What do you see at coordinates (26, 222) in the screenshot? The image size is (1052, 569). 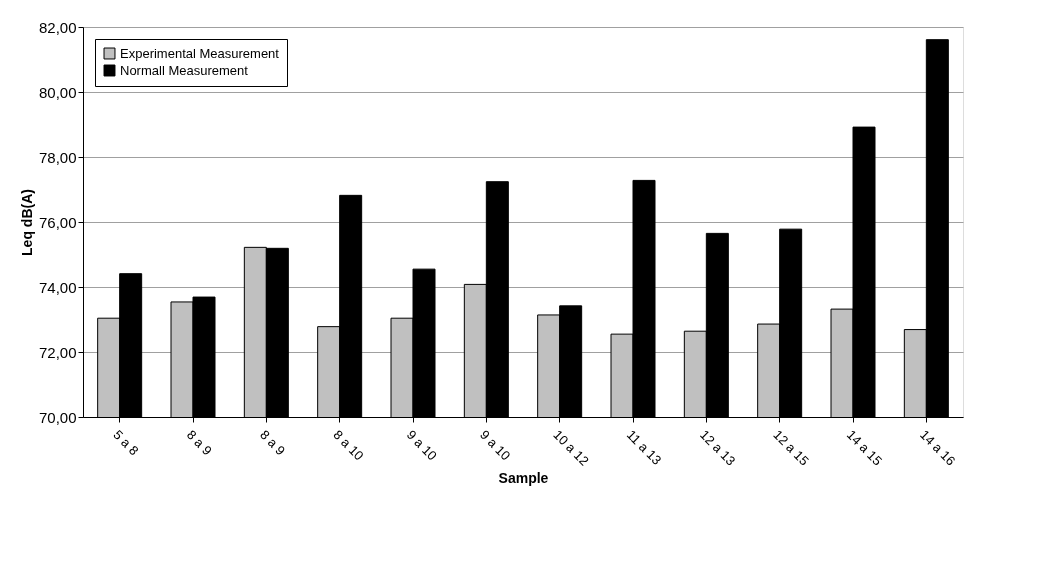 I see `y-axis-title: Leq dB(A)` at bounding box center [26, 222].